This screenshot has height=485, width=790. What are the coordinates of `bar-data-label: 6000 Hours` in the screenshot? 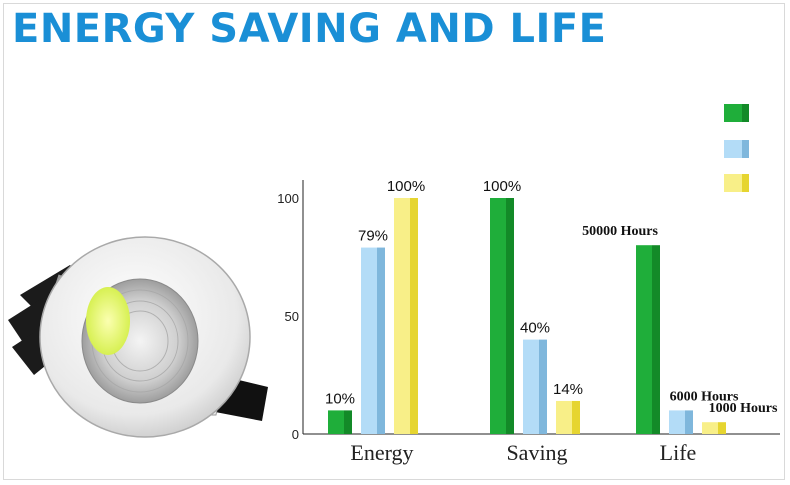 It's located at (704, 396).